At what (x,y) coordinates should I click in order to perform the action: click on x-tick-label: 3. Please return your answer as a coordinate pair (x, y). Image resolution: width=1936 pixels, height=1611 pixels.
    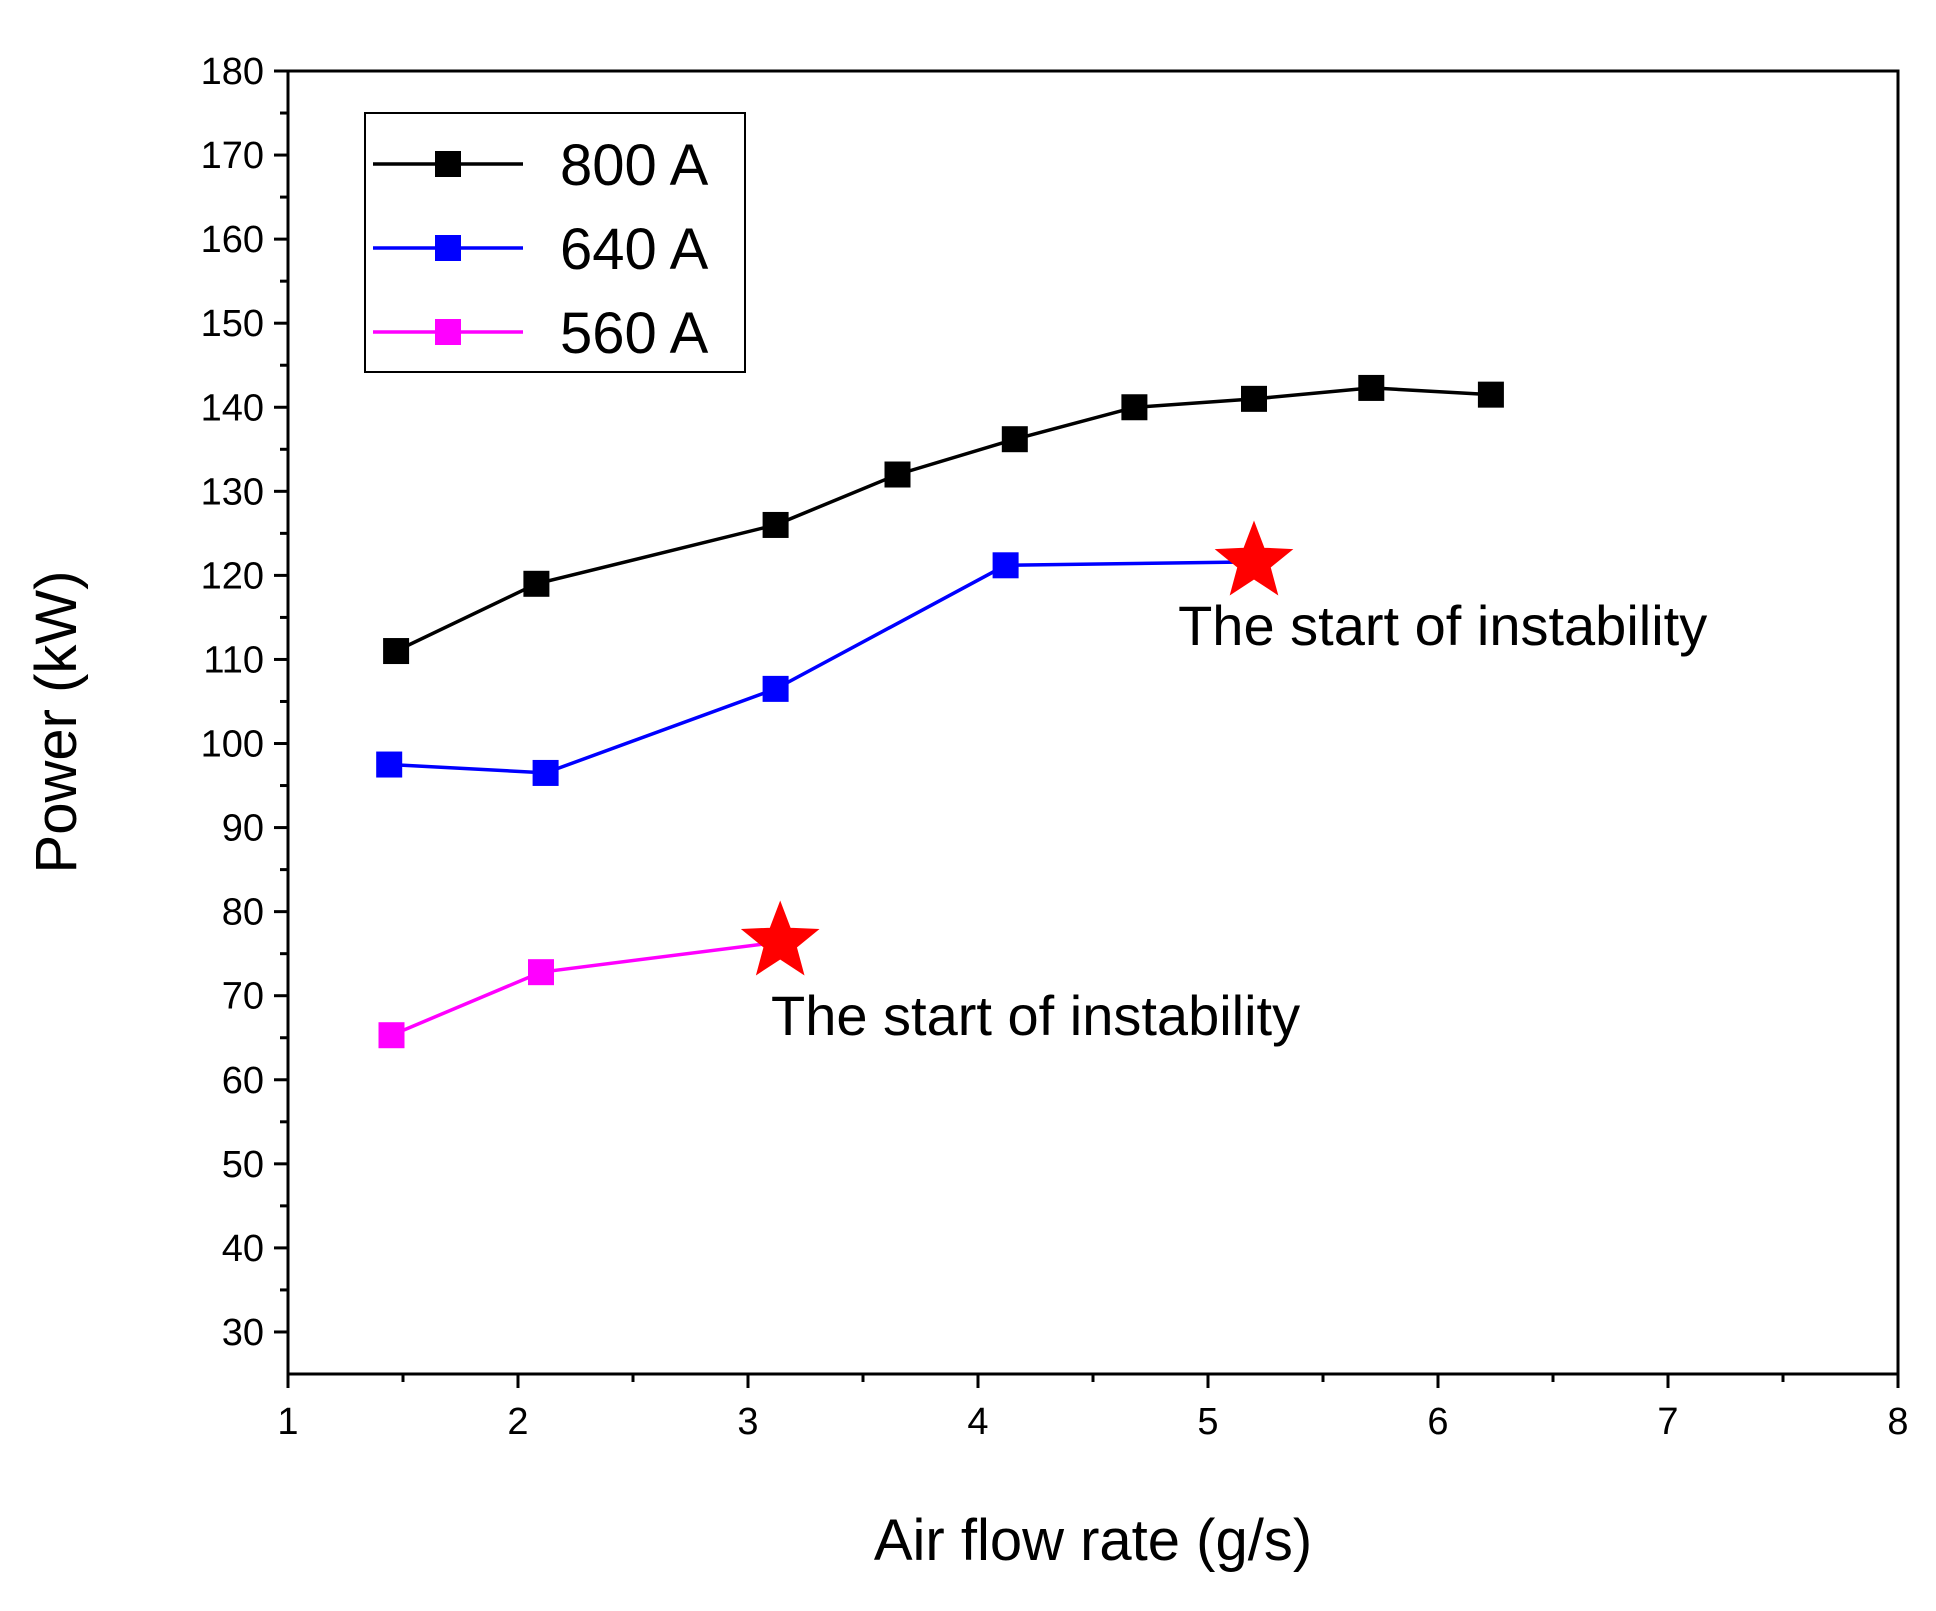
    Looking at the image, I should click on (747, 1422).